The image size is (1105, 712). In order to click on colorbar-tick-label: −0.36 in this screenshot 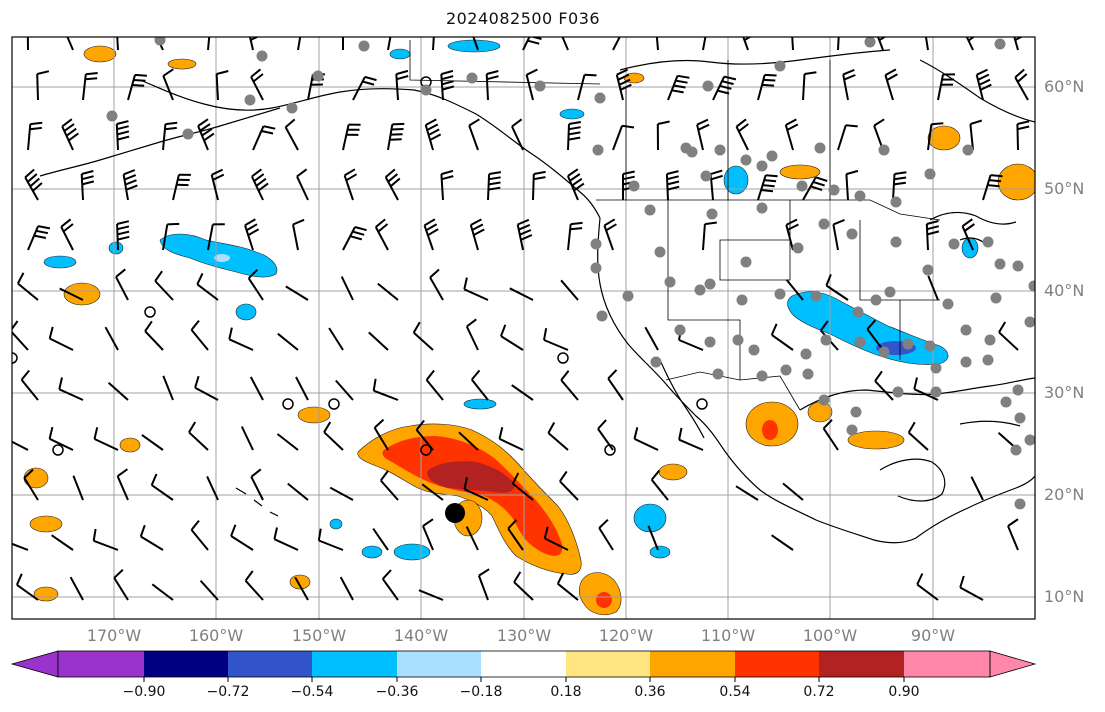, I will do `click(397, 692)`.